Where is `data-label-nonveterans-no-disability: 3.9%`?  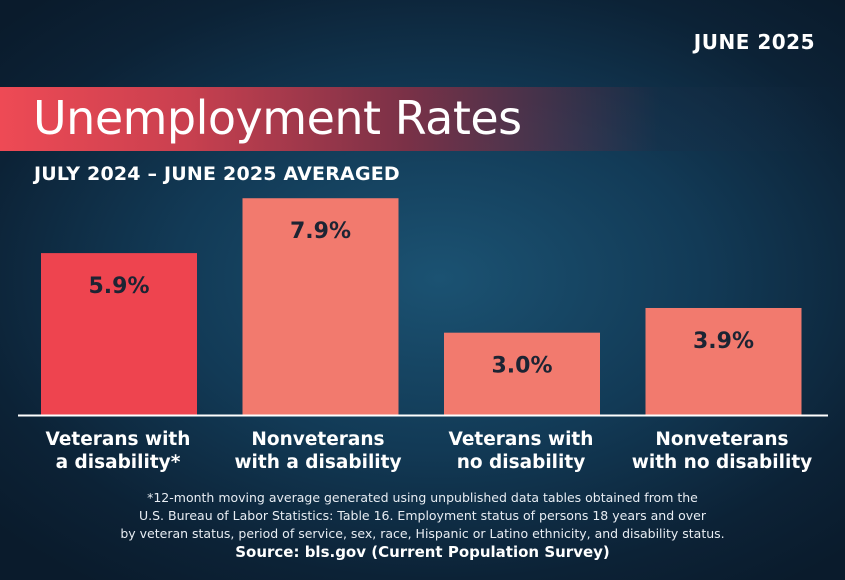 data-label-nonveterans-no-disability: 3.9% is located at coordinates (723, 341).